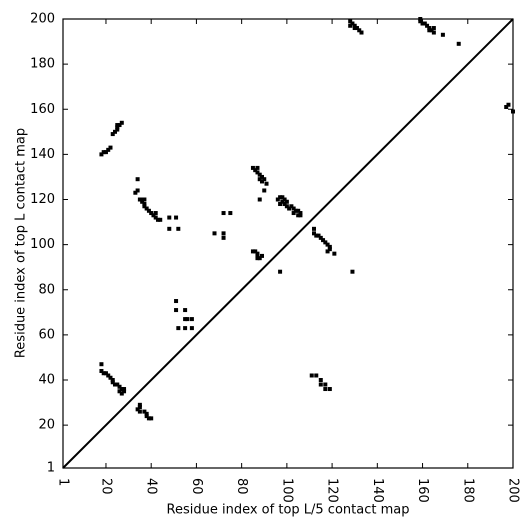  What do you see at coordinates (105, 486) in the screenshot?
I see `x-tick-label: 20` at bounding box center [105, 486].